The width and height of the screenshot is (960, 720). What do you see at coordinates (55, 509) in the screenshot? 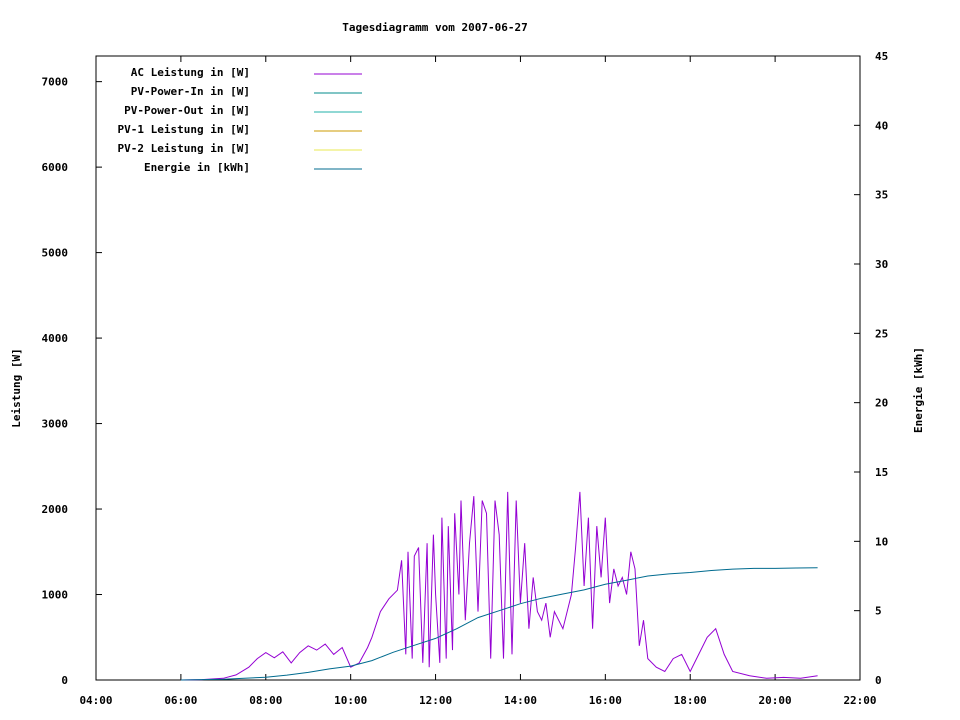
I see `y-tick-label: 2000` at bounding box center [55, 509].